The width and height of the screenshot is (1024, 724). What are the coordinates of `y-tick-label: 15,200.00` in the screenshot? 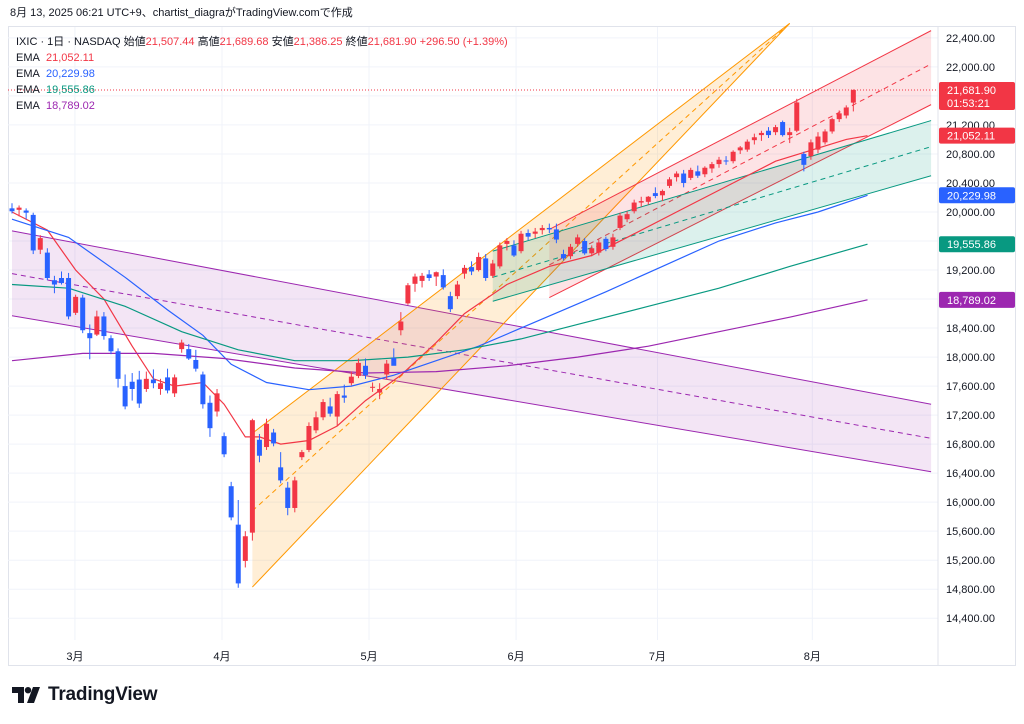 It's located at (970, 561).